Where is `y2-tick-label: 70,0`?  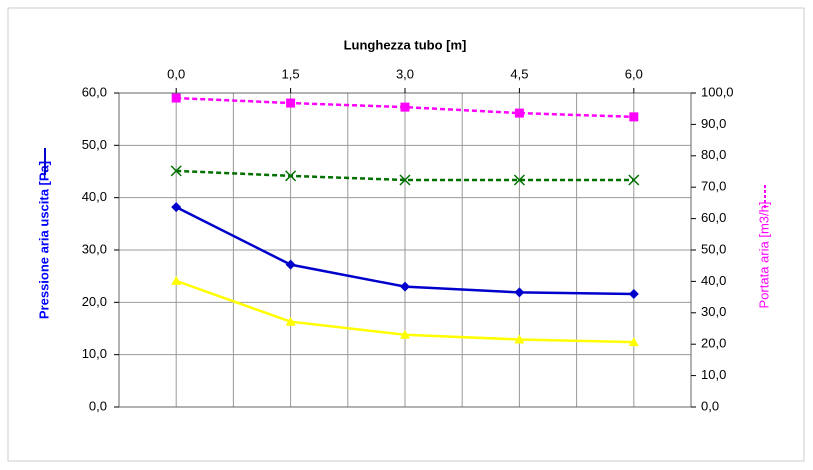 y2-tick-label: 70,0 is located at coordinates (713, 186).